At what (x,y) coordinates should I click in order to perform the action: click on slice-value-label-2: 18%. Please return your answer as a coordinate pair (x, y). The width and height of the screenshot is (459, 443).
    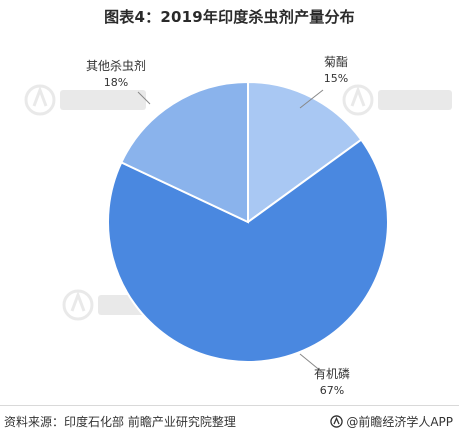
    Looking at the image, I should click on (116, 82).